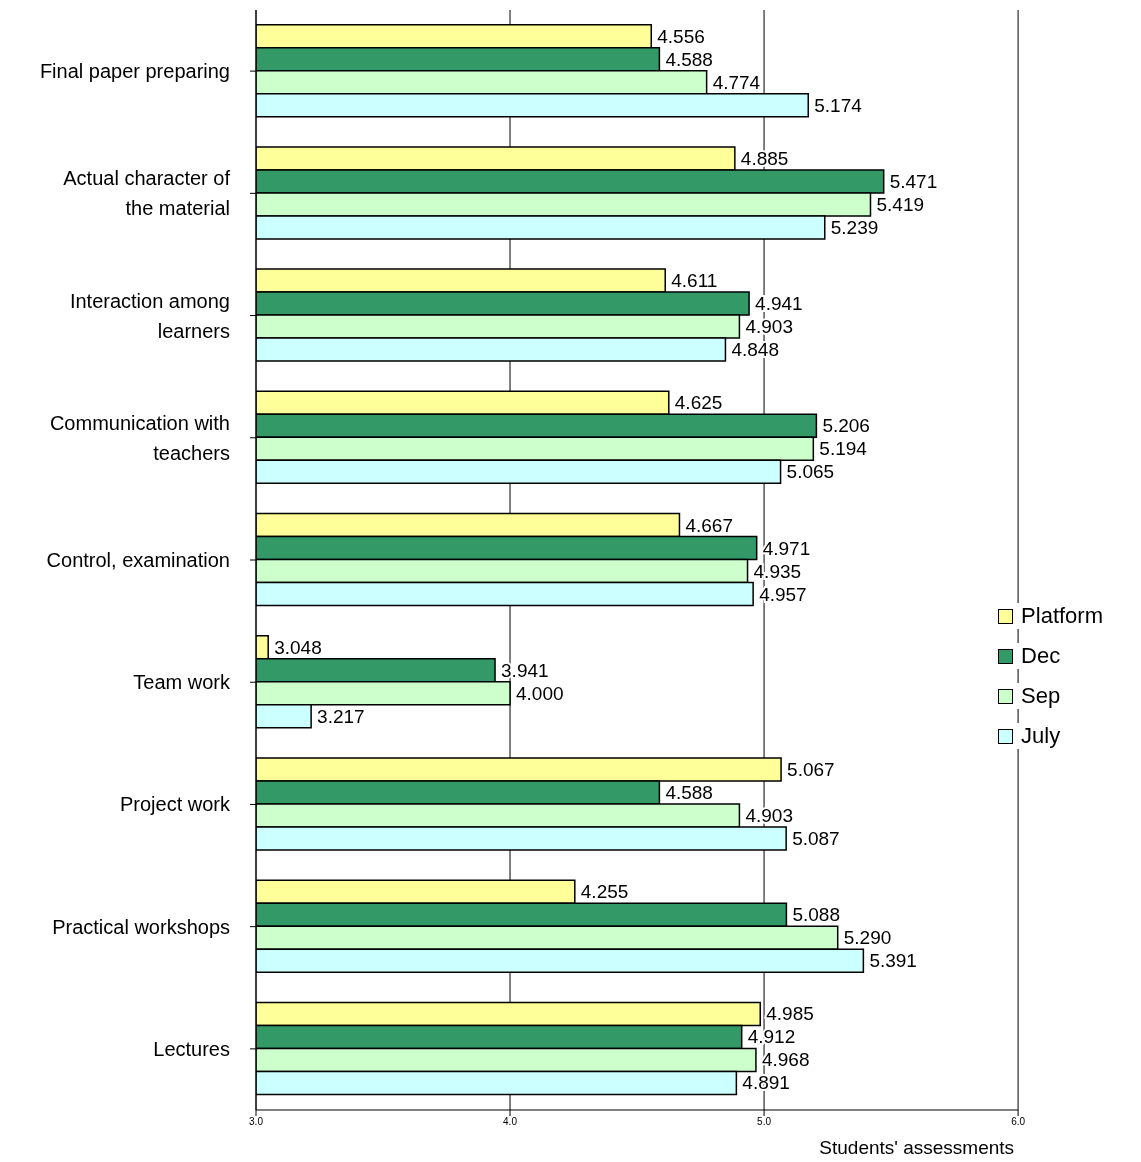 This screenshot has width=1141, height=1162. What do you see at coordinates (698, 403) in the screenshot?
I see `data-label: 4.625` at bounding box center [698, 403].